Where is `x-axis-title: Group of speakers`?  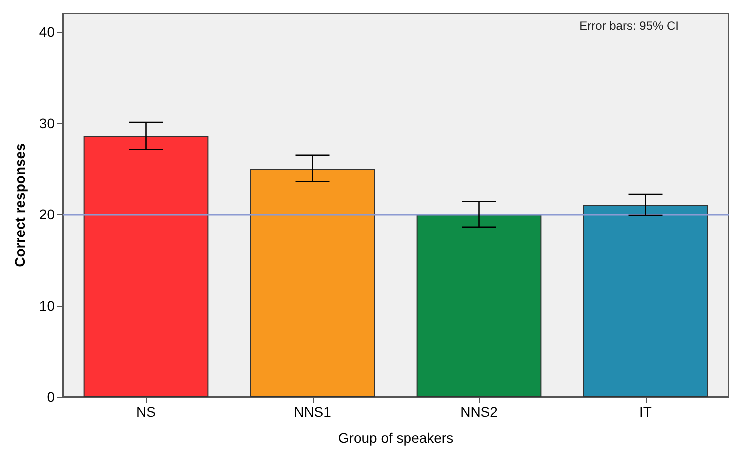 x-axis-title: Group of speakers is located at coordinates (396, 438).